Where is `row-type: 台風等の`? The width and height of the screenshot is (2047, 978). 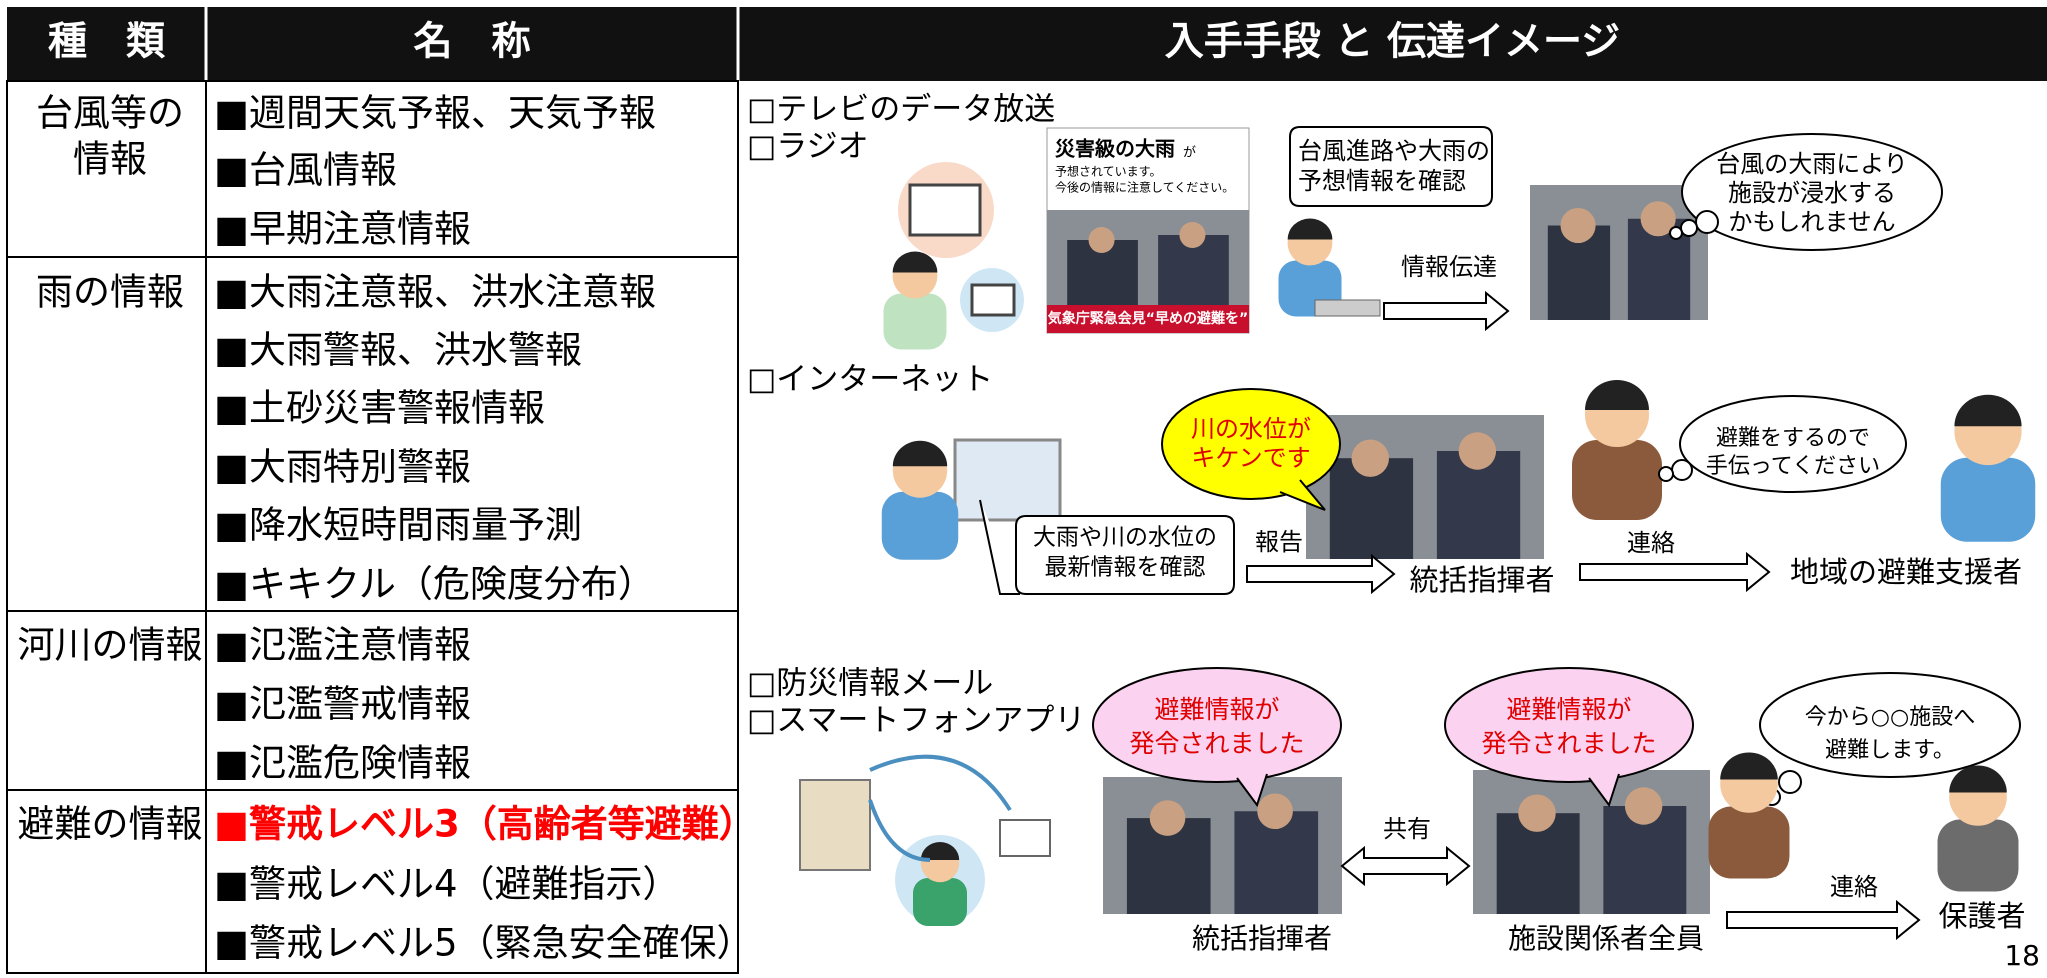
row-type: 台風等の is located at coordinates (110, 113).